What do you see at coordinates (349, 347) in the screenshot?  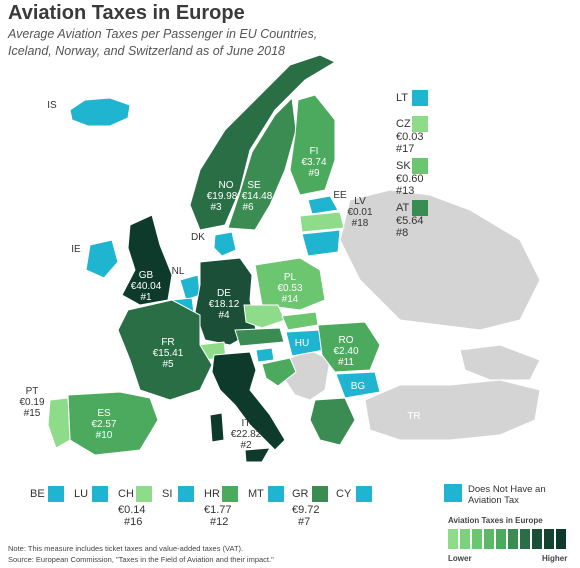 I see `country-ro` at bounding box center [349, 347].